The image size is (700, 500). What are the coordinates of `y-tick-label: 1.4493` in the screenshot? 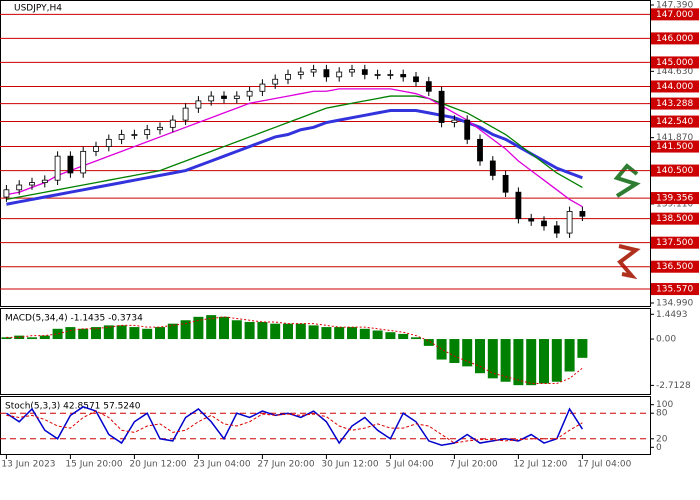 It's located at (672, 315).